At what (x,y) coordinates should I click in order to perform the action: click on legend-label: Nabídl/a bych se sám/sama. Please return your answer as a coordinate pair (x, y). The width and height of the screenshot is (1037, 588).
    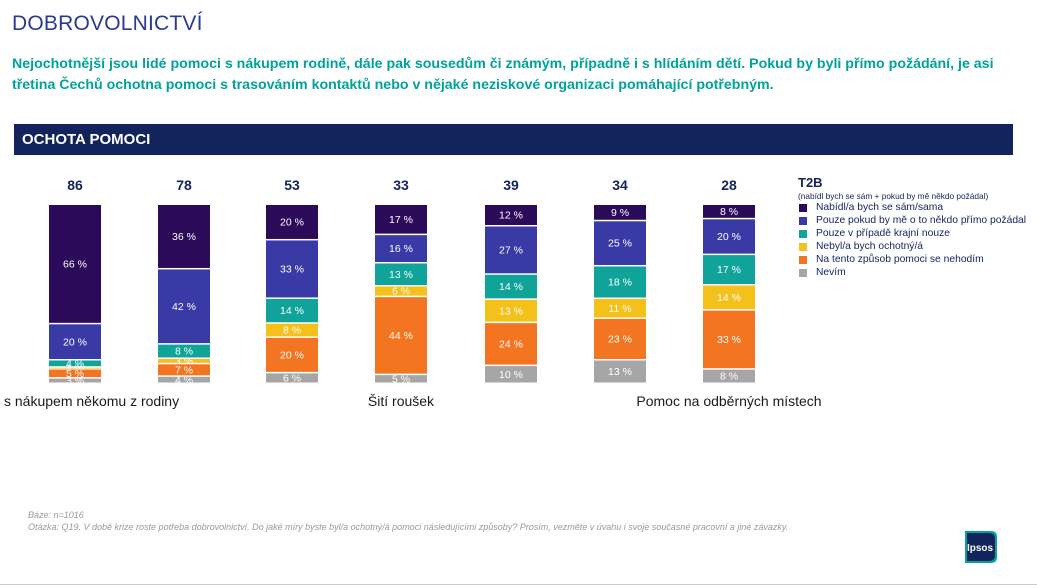
    Looking at the image, I should click on (880, 207).